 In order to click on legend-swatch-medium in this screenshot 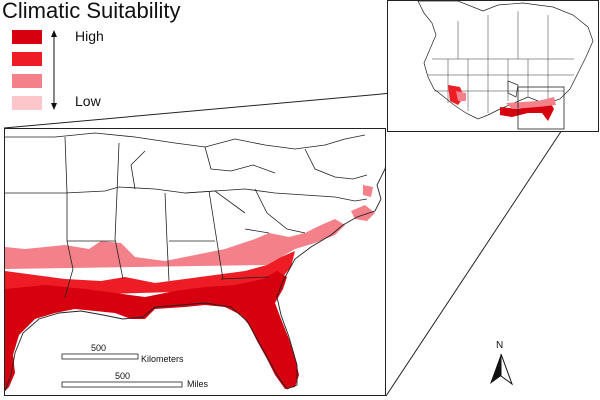, I will do `click(27, 81)`.